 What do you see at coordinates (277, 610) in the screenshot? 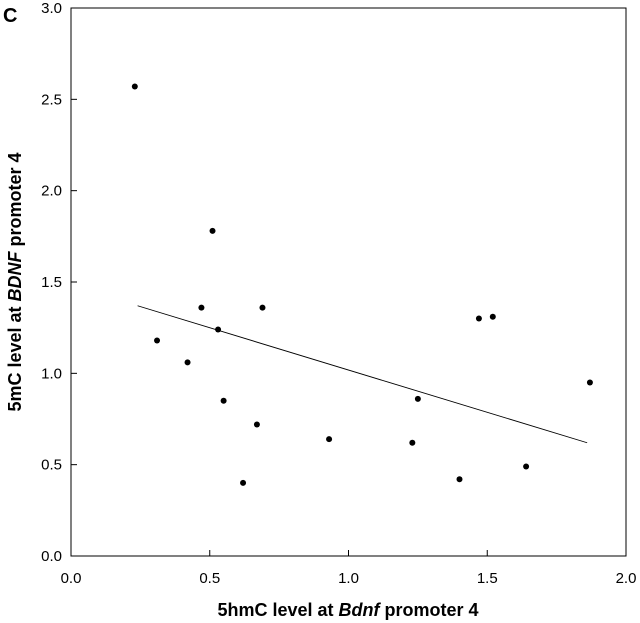
I see `xlabel-part: 5hmC level at` at bounding box center [277, 610].